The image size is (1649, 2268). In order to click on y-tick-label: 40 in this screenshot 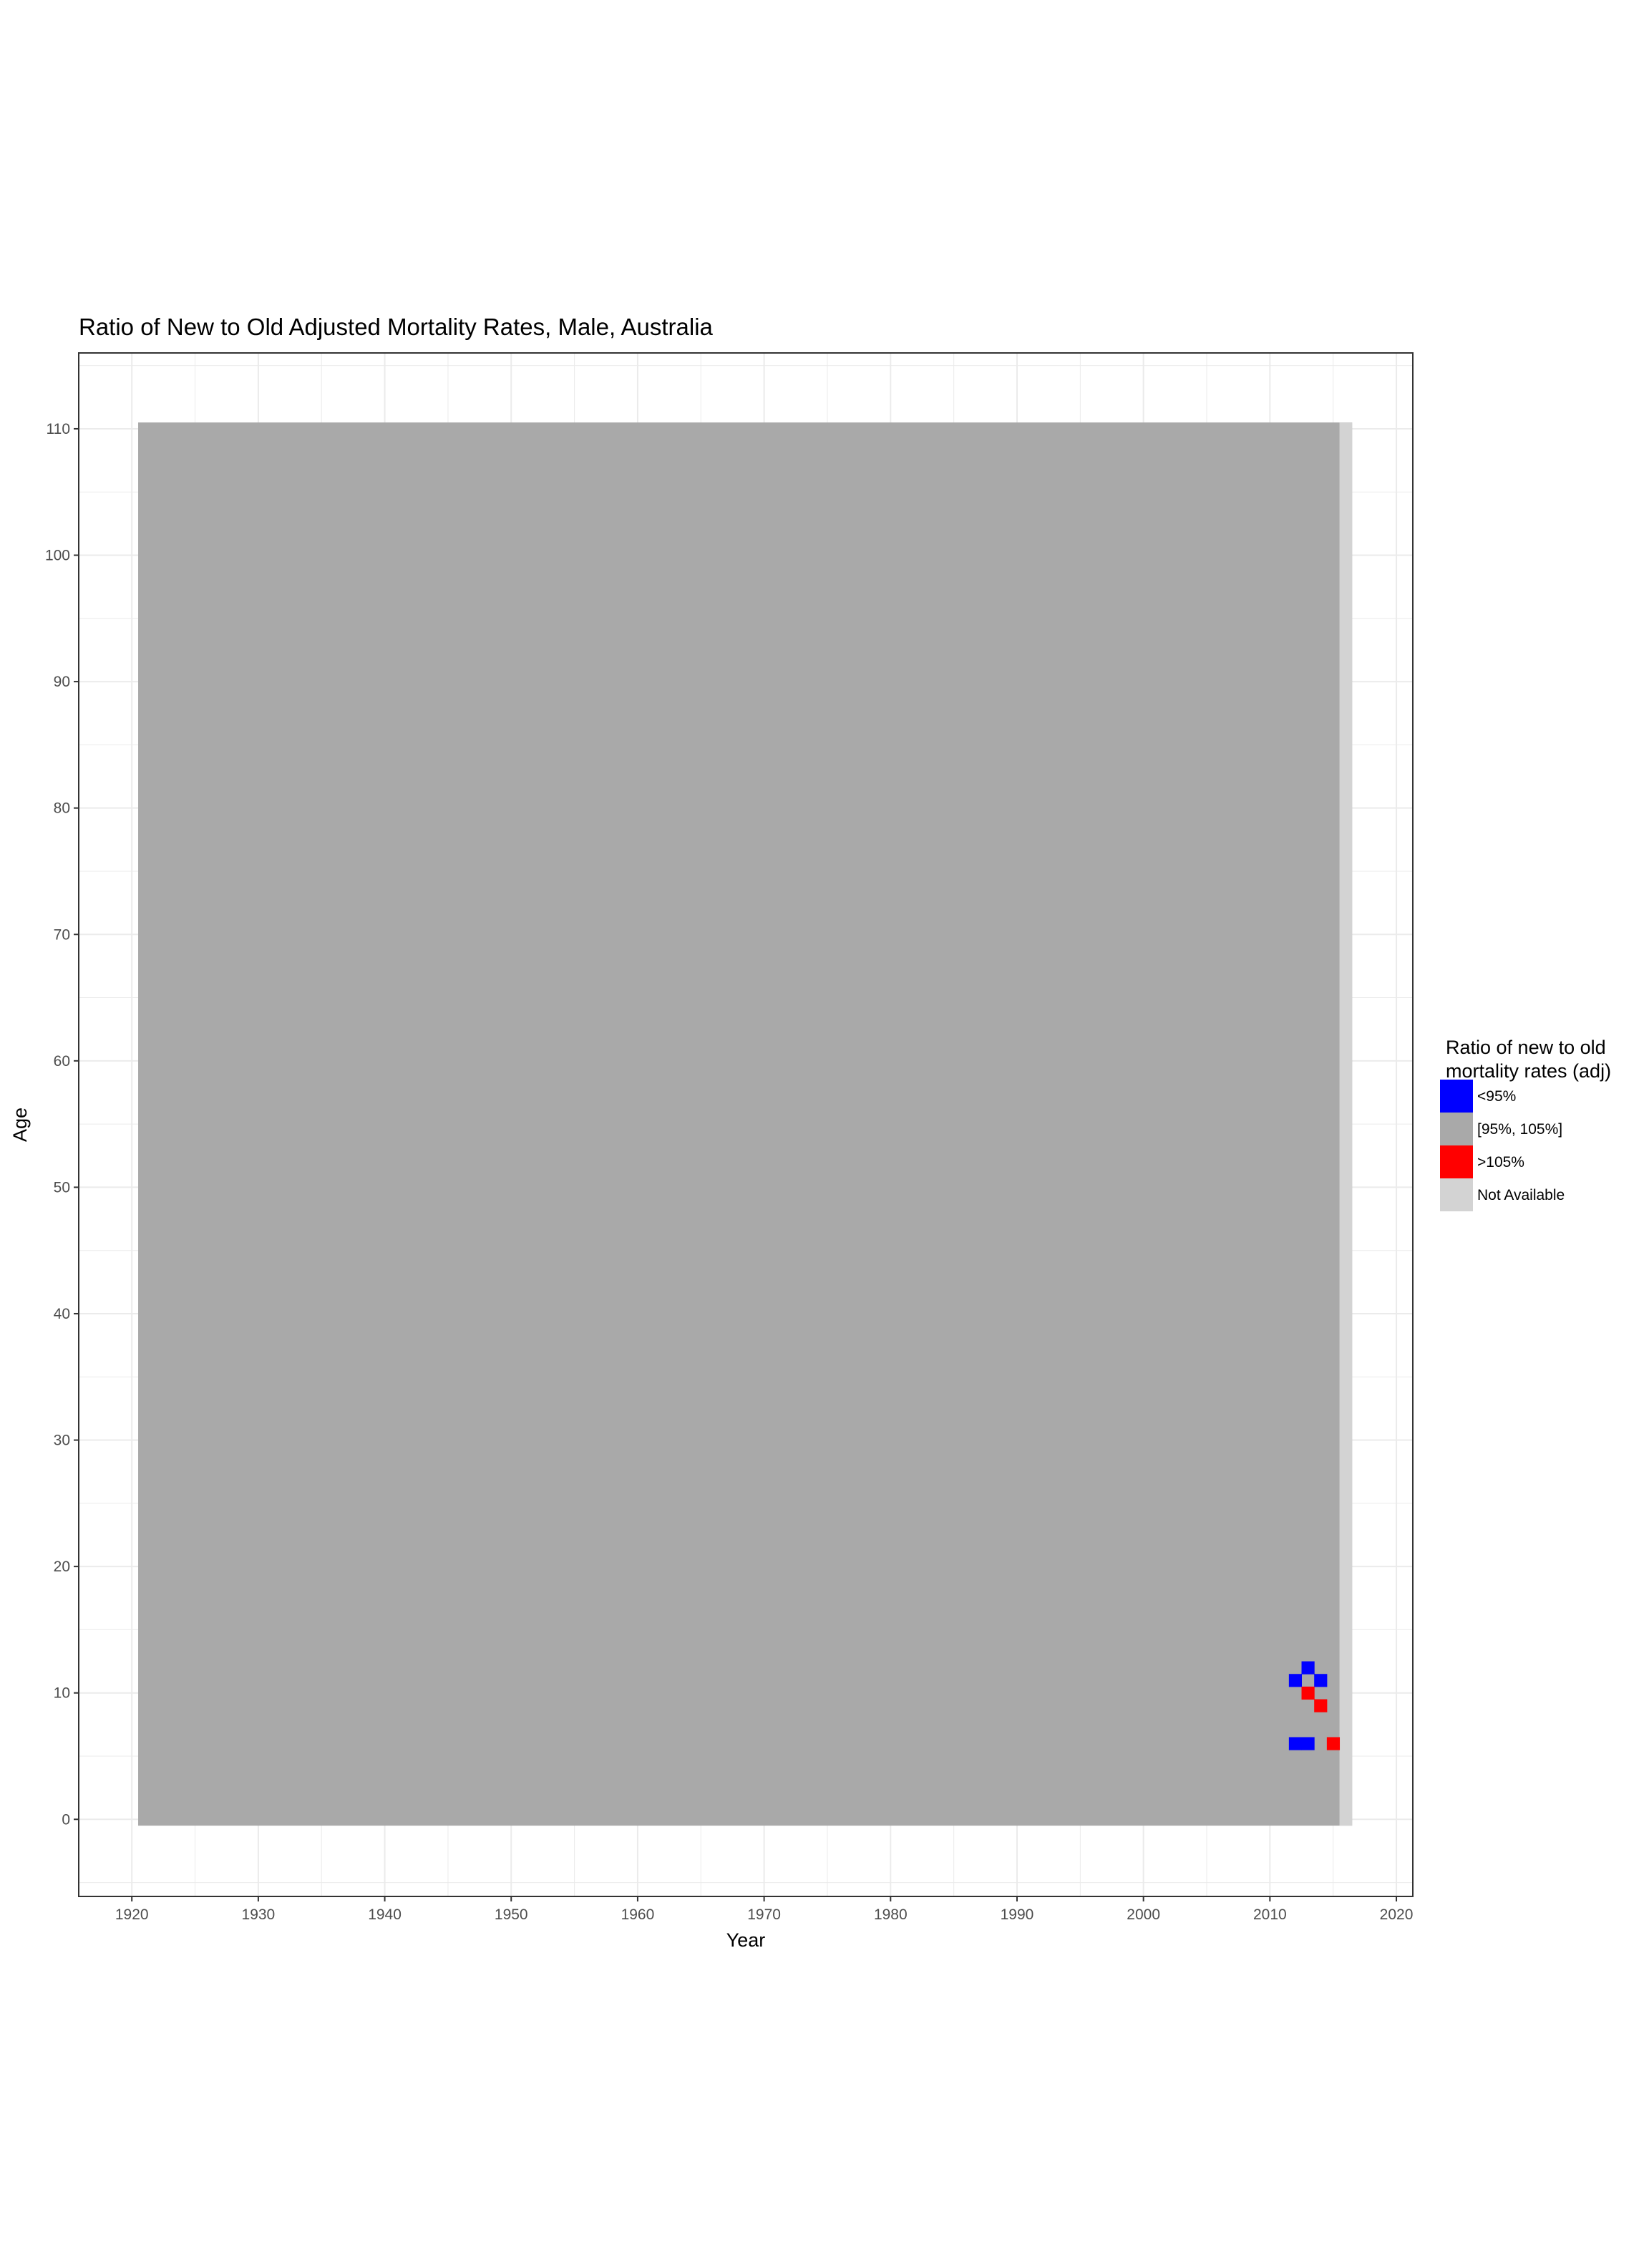, I will do `click(62, 1314)`.